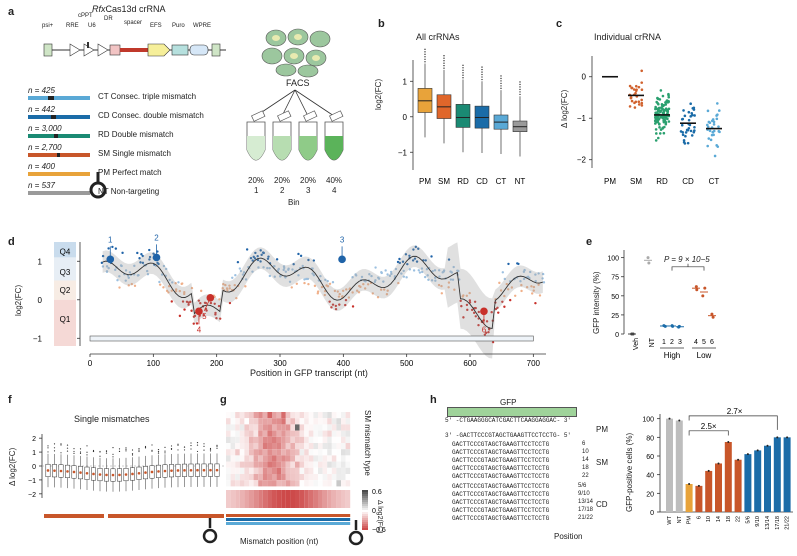 This screenshot has height=556, width=797. What do you see at coordinates (108, 19) in the screenshot?
I see `construct-dr: DR` at bounding box center [108, 19].